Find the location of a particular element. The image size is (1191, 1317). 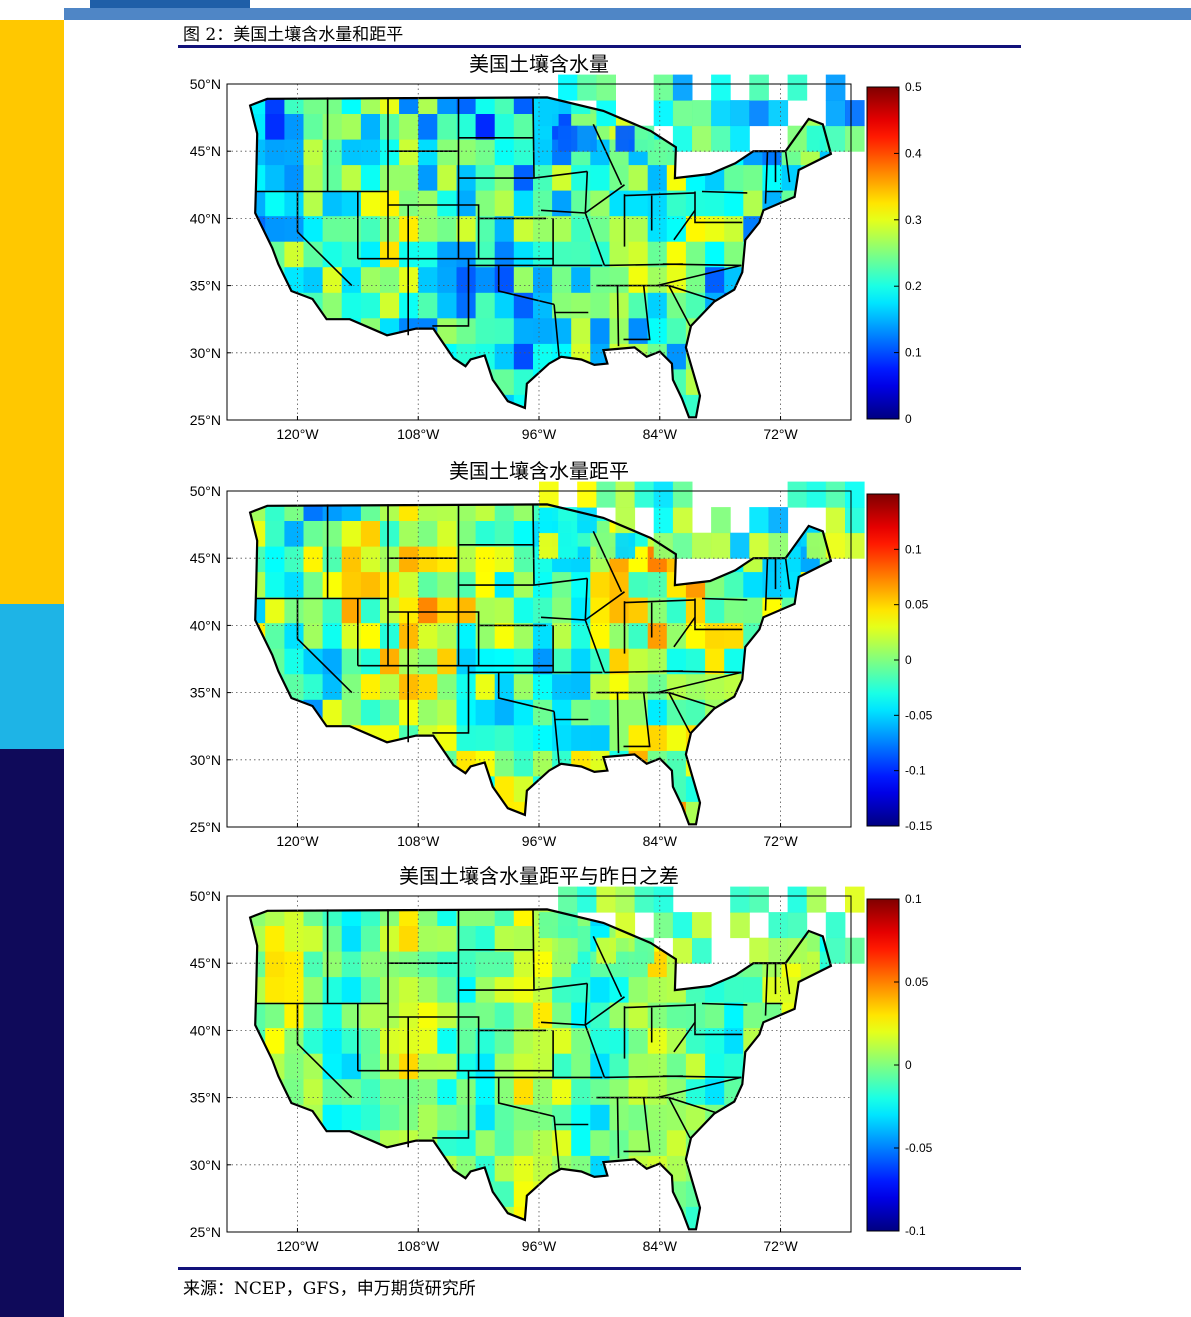

lat-tick-label: 25°N is located at coordinates (205, 1232).